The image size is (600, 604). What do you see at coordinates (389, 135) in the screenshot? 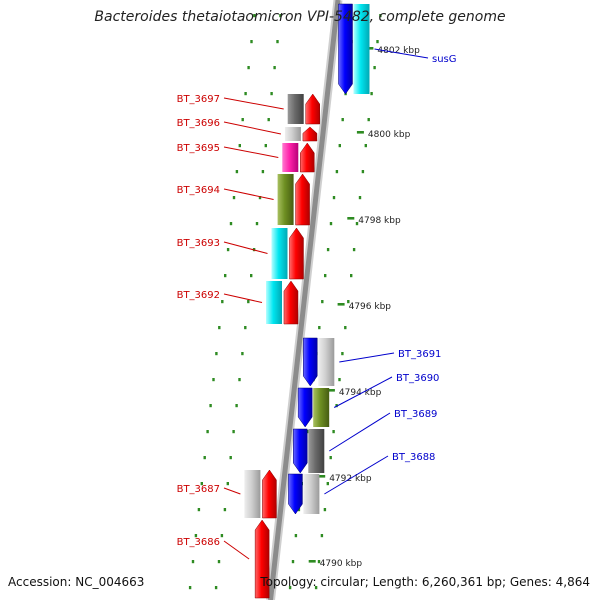
I see `scale-label: 4800 kbp` at bounding box center [389, 135].